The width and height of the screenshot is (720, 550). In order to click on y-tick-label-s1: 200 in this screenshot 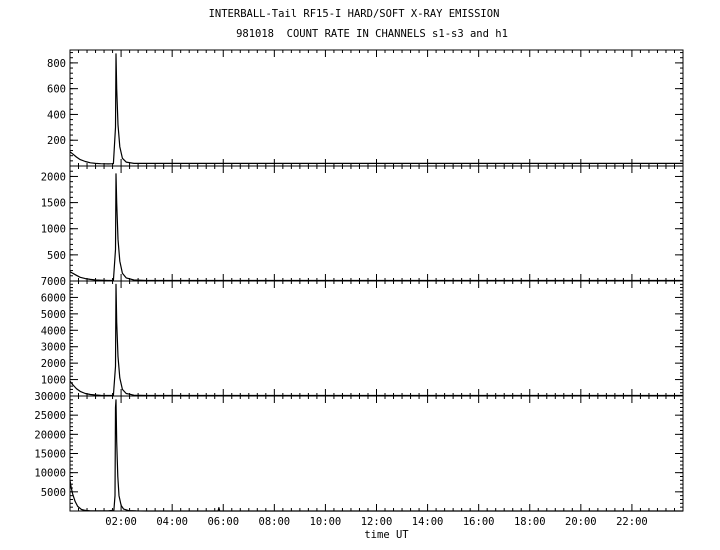, I will do `click(56, 141)`.